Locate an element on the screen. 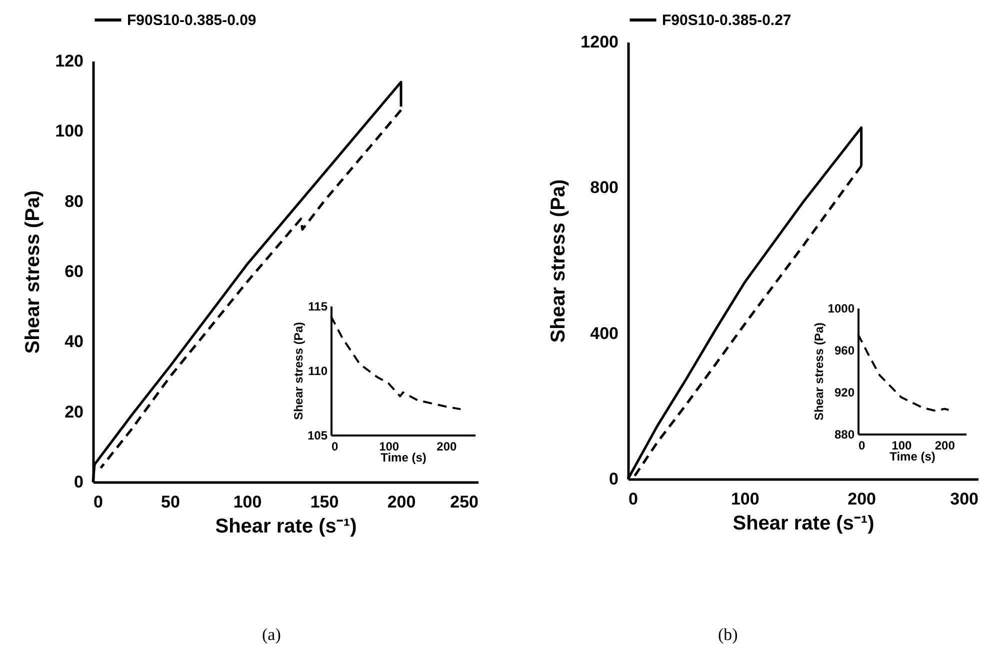 The height and width of the screenshot is (657, 997). y-tick-label: 120 is located at coordinates (69, 61).